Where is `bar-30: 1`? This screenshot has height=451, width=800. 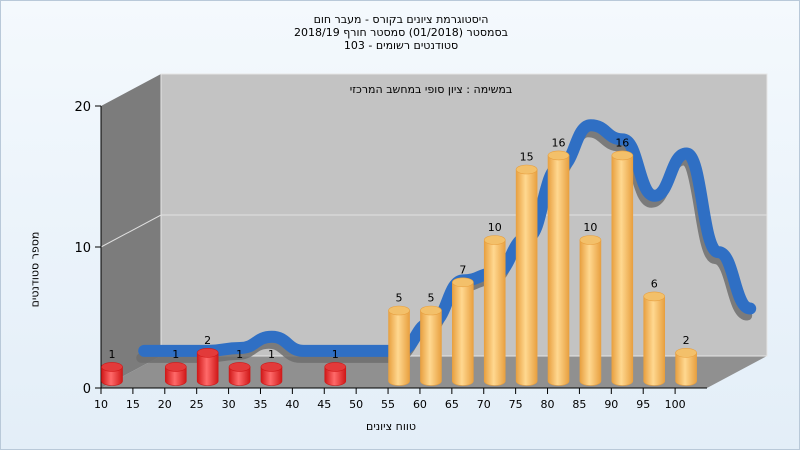 bar-30: 1 is located at coordinates (239, 367).